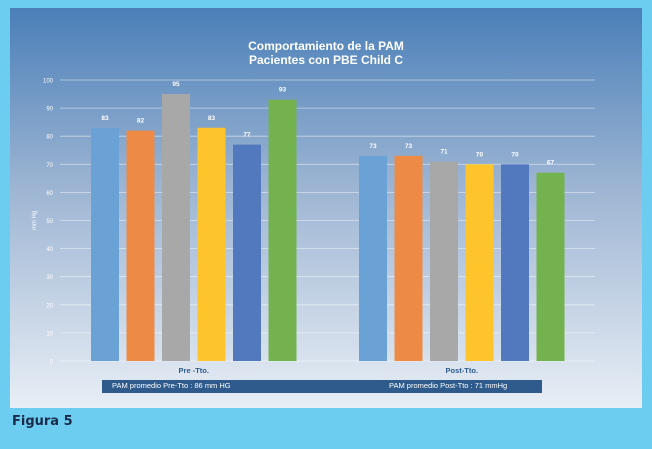 Image resolution: width=652 pixels, height=449 pixels. Describe the element at coordinates (171, 385) in the screenshot. I see `summary-pre: PAM promedio Pre-Tto : 86 mm HG` at that location.